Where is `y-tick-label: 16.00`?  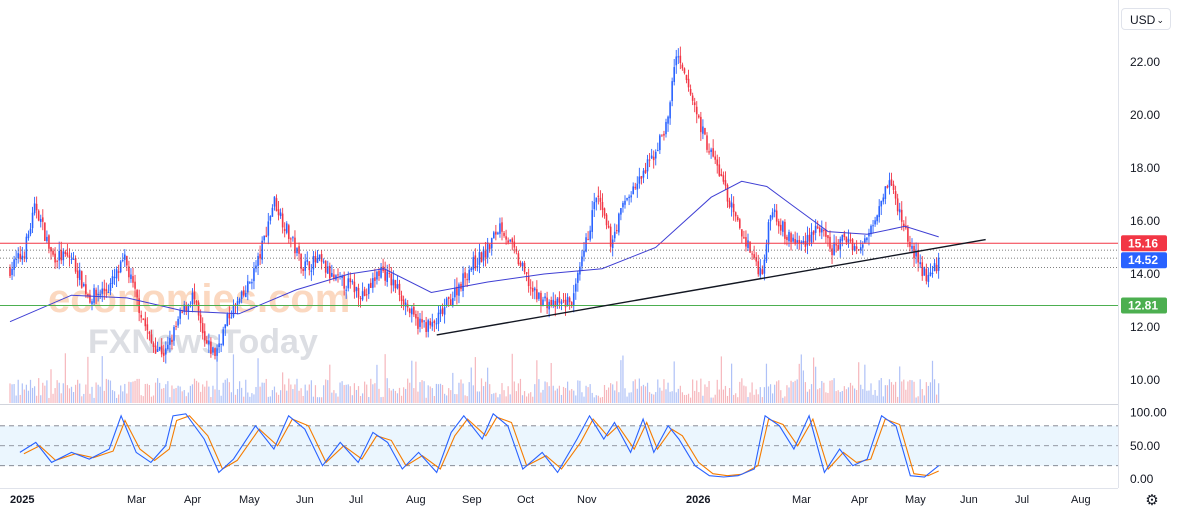 y-tick-label: 16.00 is located at coordinates (1145, 221).